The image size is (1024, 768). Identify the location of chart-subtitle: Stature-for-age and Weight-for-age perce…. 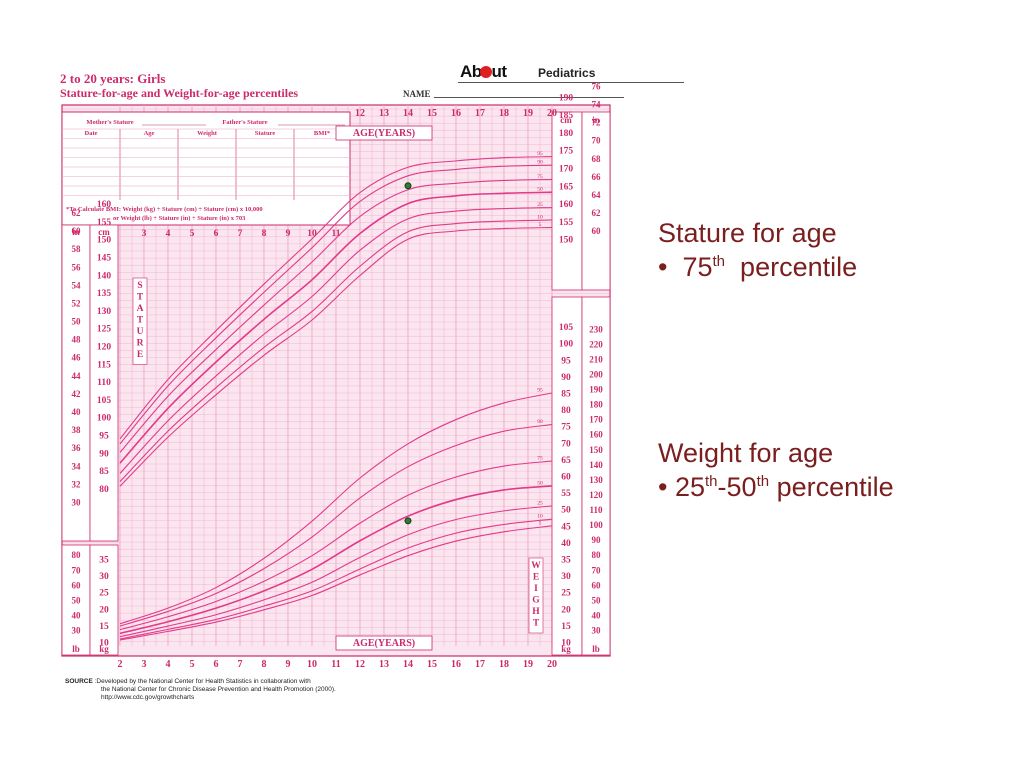
(179, 93).